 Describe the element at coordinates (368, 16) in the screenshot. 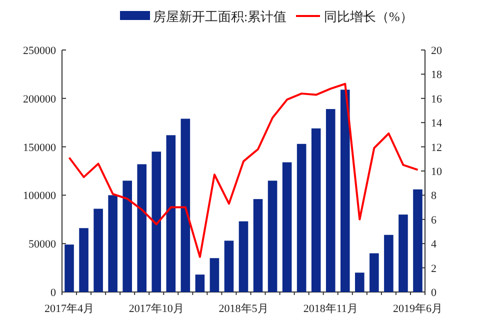

I see `legend-label: 同比增长（%）` at that location.